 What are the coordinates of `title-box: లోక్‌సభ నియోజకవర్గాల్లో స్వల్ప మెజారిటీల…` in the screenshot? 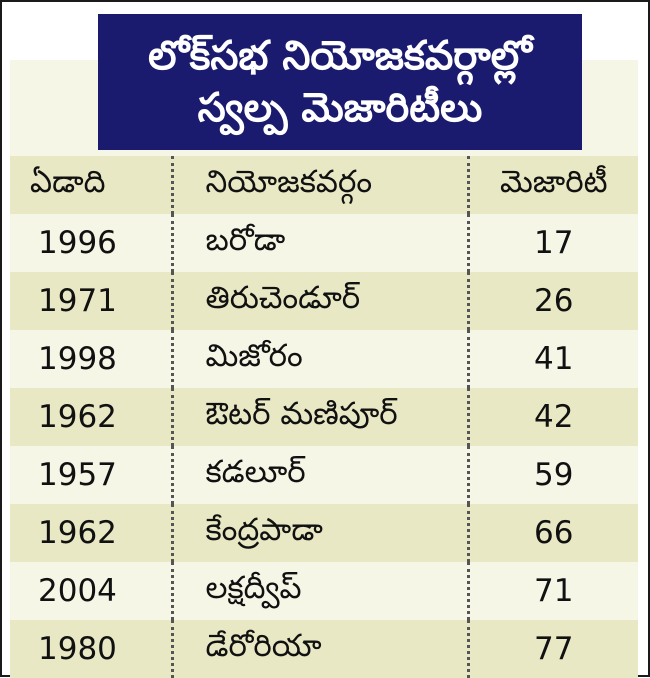 It's located at (340, 82).